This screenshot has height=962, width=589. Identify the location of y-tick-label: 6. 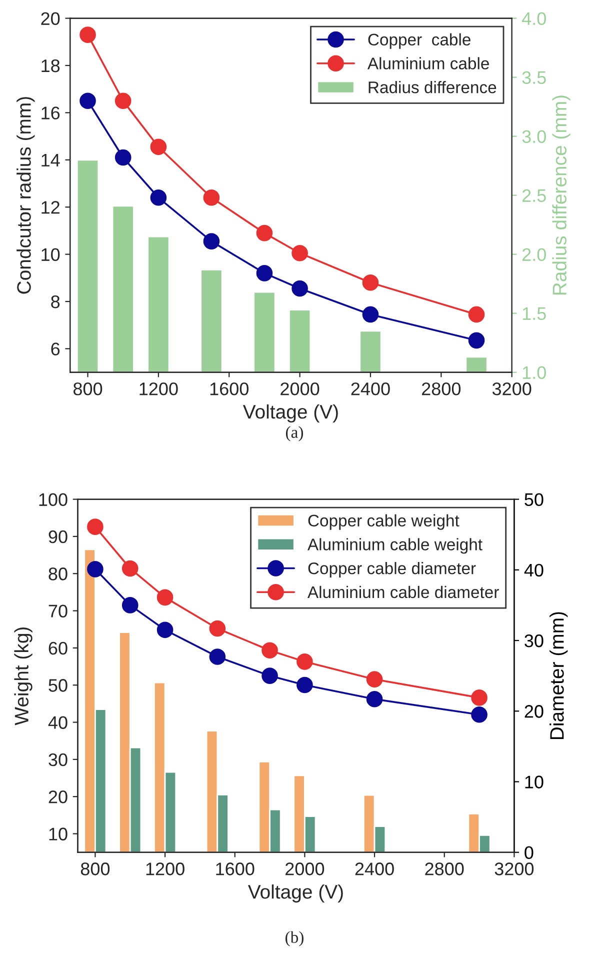
(55, 349).